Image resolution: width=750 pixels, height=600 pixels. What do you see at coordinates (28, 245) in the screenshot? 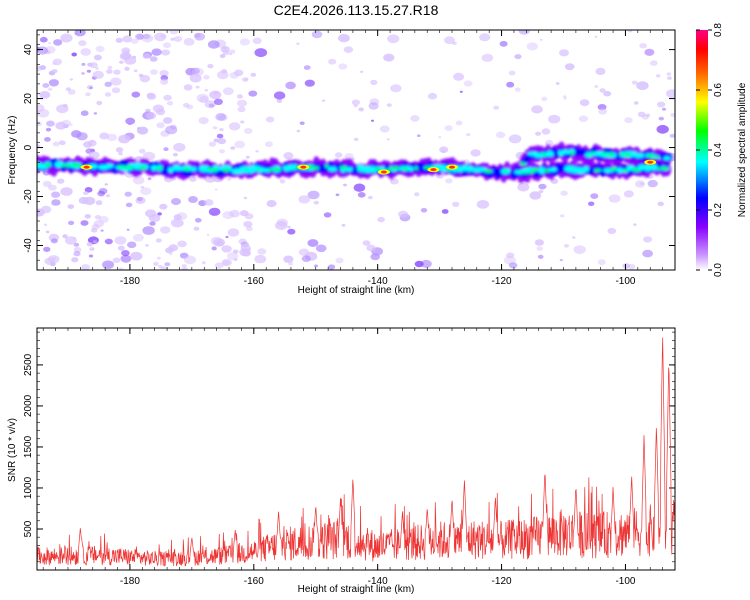
I see `y-tick-label: -40` at bounding box center [28, 245].